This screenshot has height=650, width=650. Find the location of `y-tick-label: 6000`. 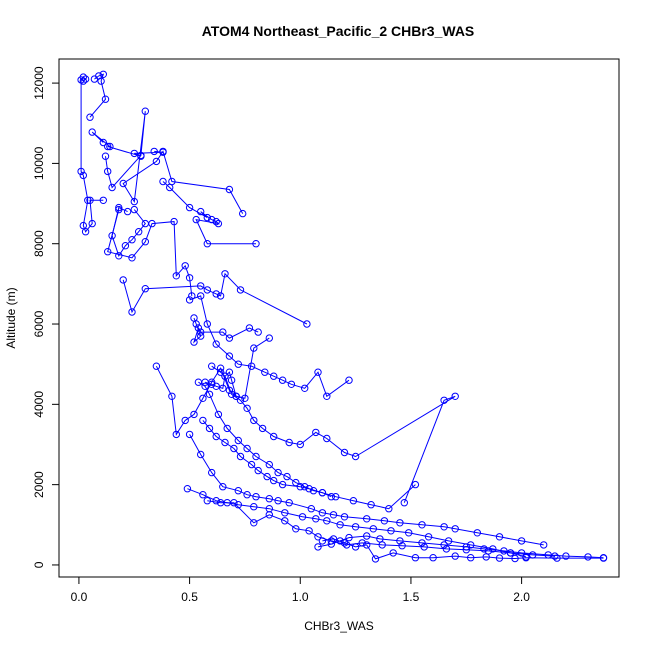

y-tick-label: 6000 is located at coordinates (39, 323).